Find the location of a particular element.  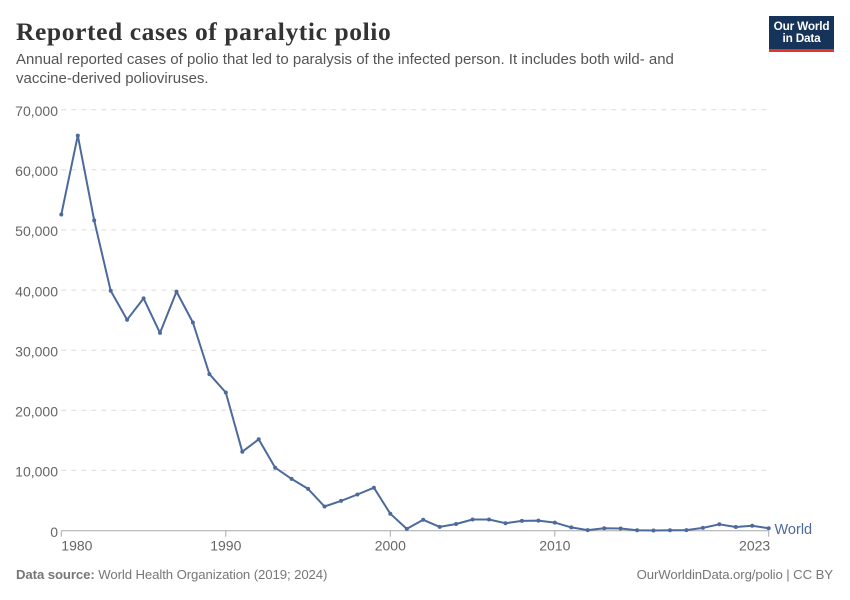

svg-text: 70,000 is located at coordinates (36, 111).